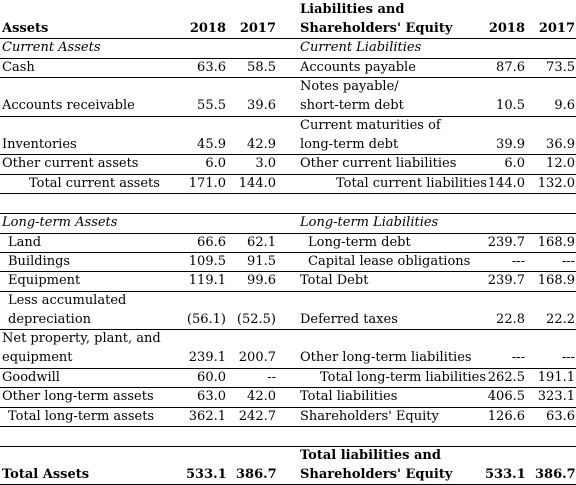  What do you see at coordinates (94, 183) in the screenshot?
I see `total-current-assets-label: Total current assets` at bounding box center [94, 183].